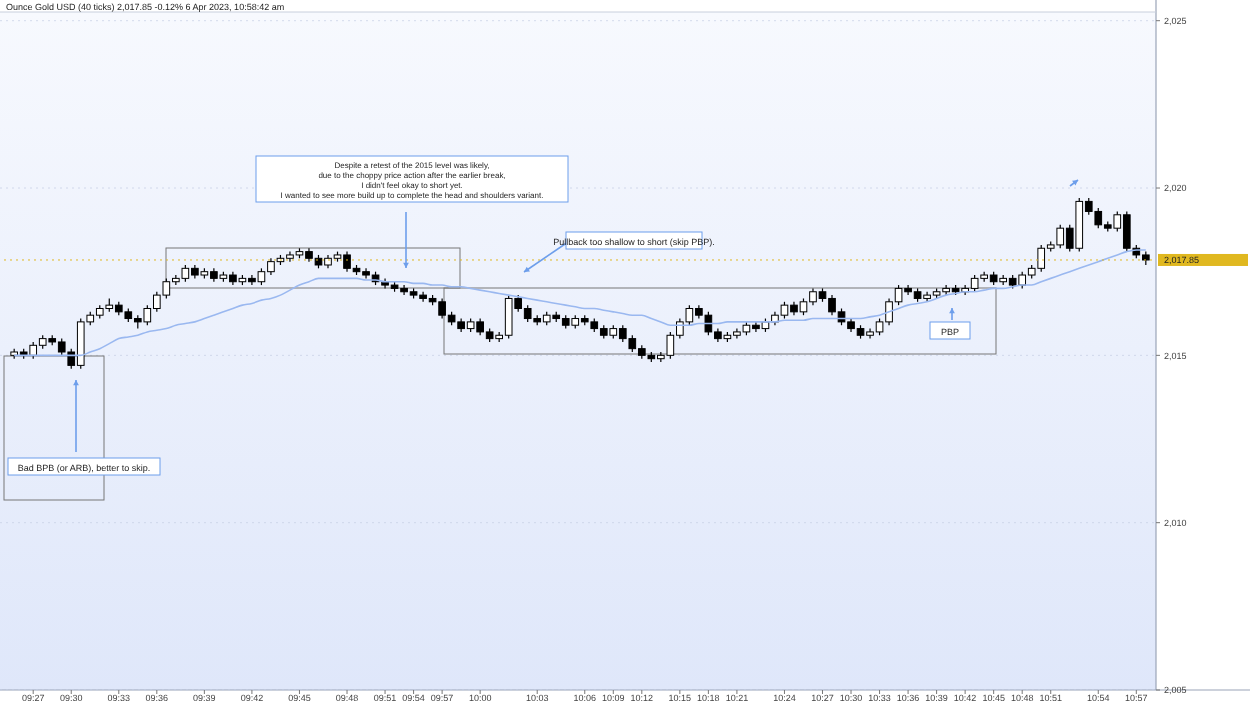 The height and width of the screenshot is (704, 1250). I want to click on line-series, so click(580, 303).